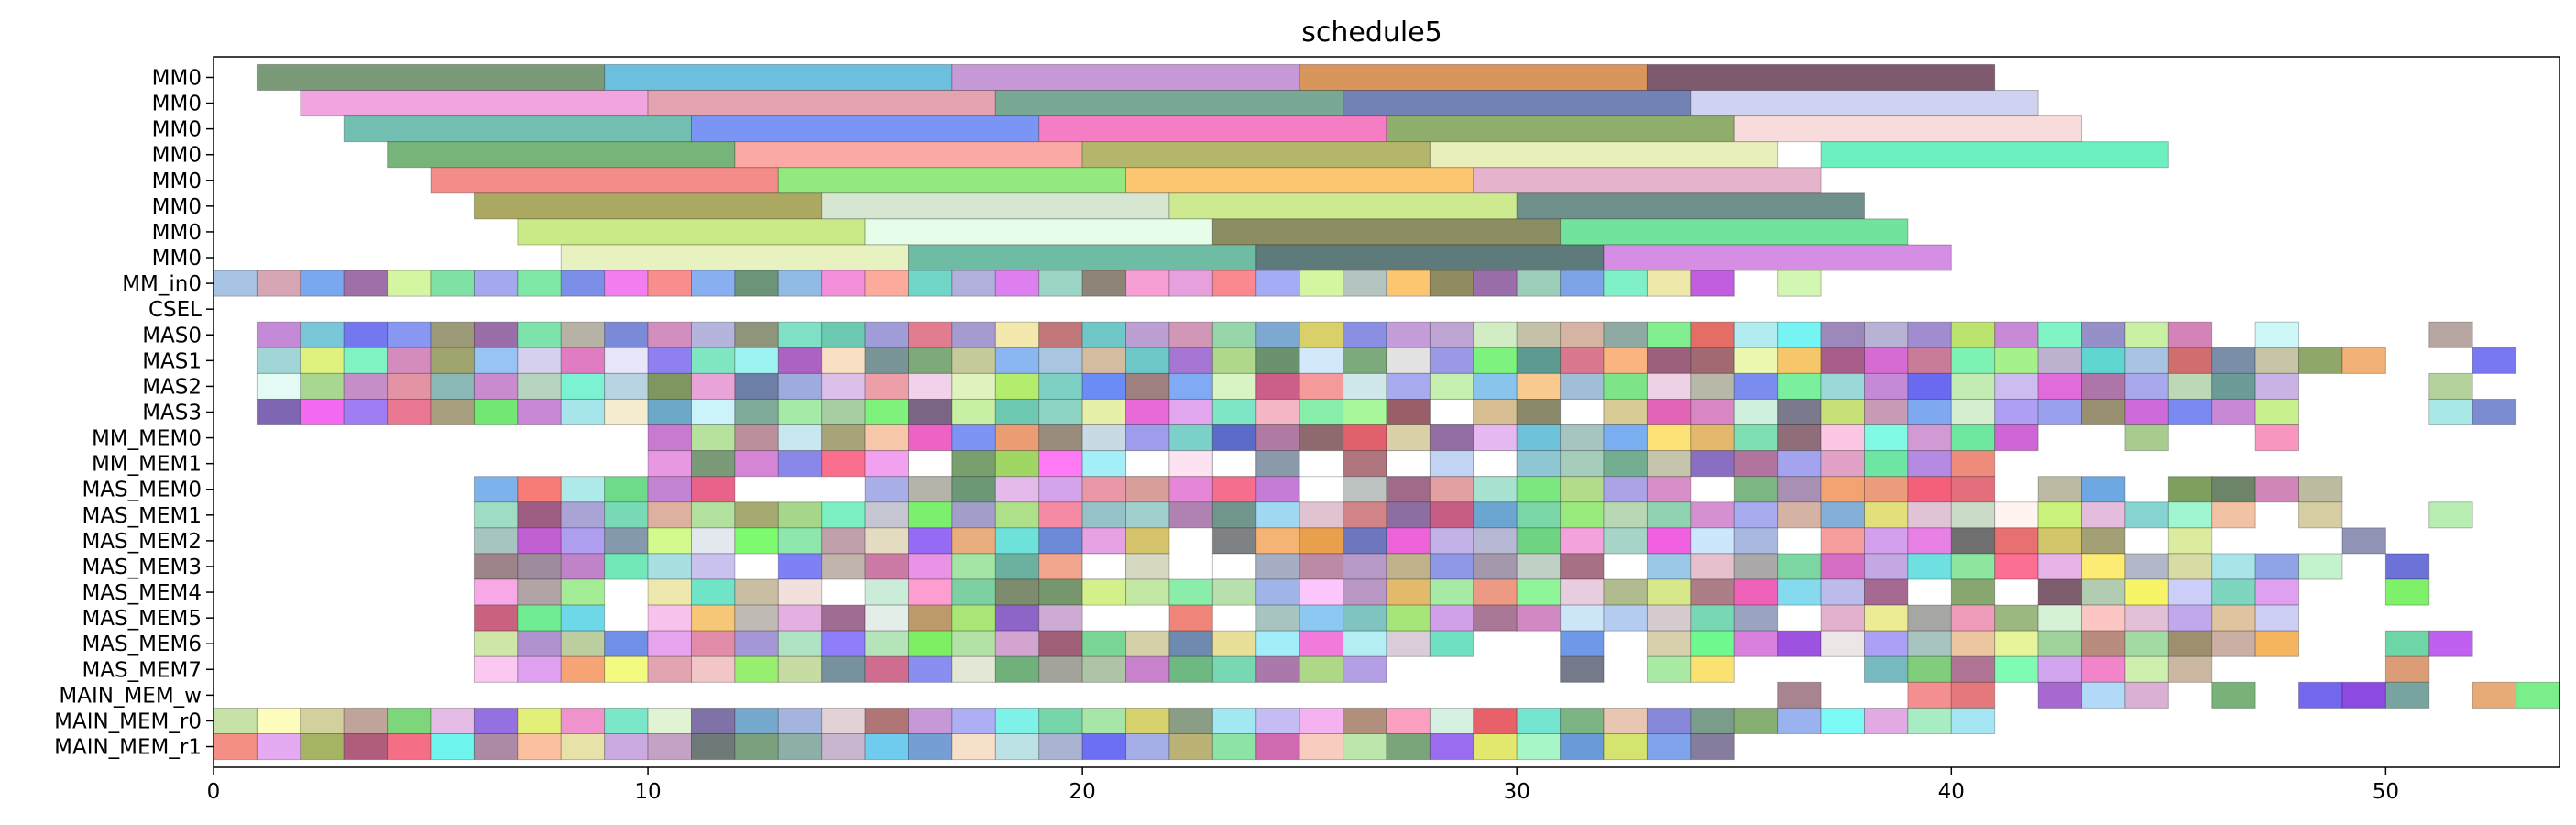 The image size is (2576, 825). Describe the element at coordinates (142, 670) in the screenshot. I see `y-tick-label-23: MAS_MEM7` at that location.